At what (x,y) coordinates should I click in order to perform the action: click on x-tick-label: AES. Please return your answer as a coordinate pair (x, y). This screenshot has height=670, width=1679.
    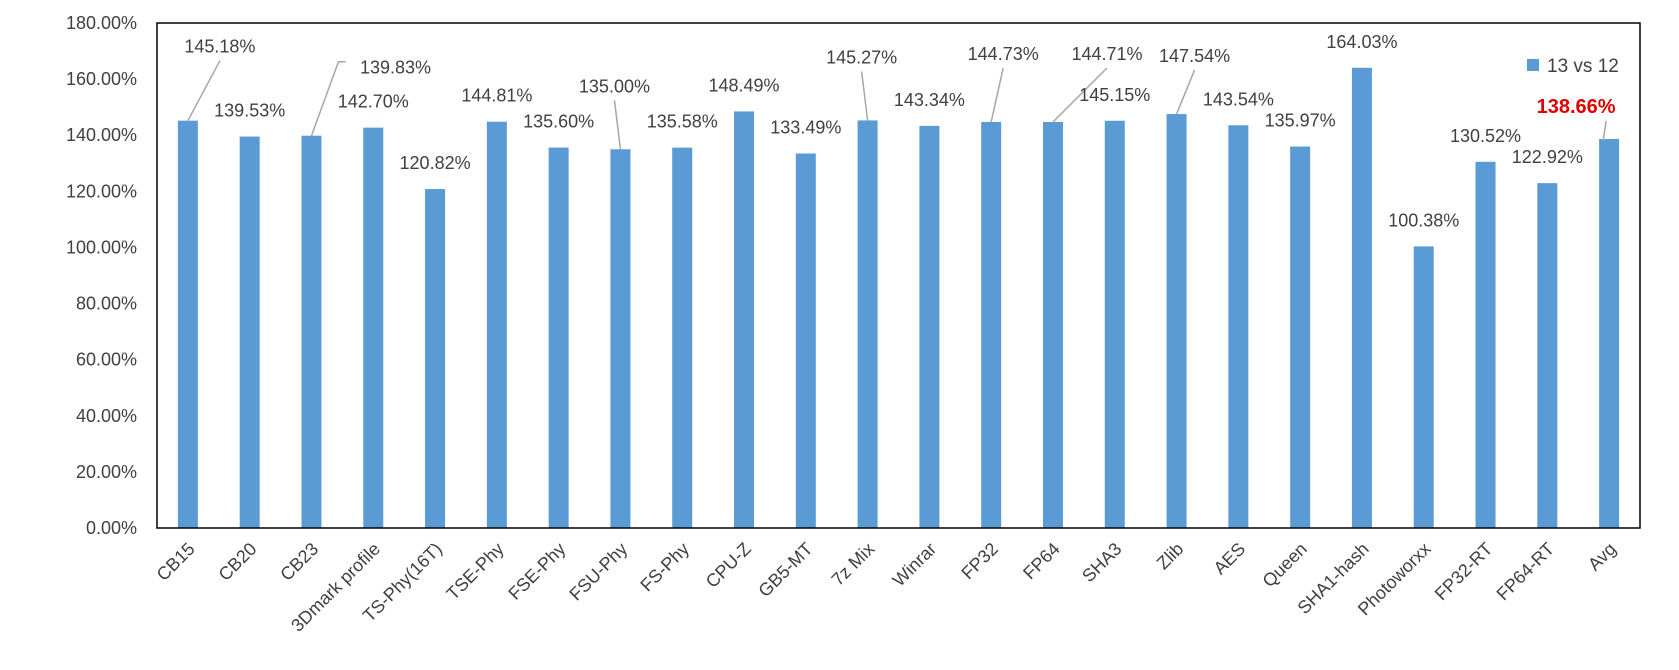
    Looking at the image, I should click on (1230, 559).